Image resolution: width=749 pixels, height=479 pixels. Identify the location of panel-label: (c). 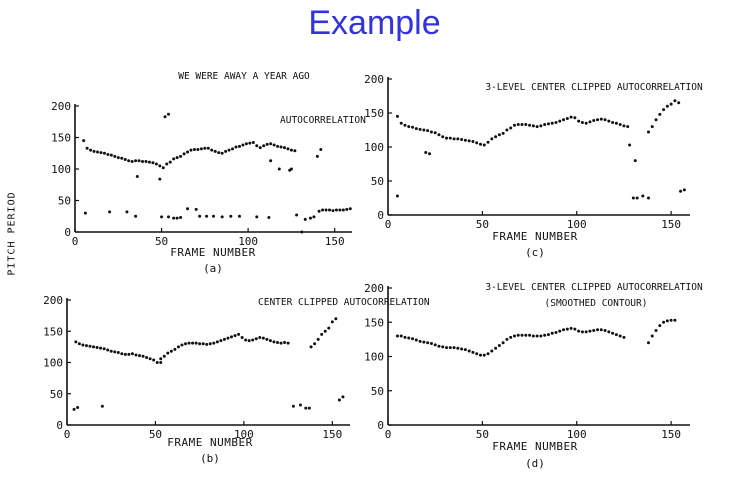
(535, 252).